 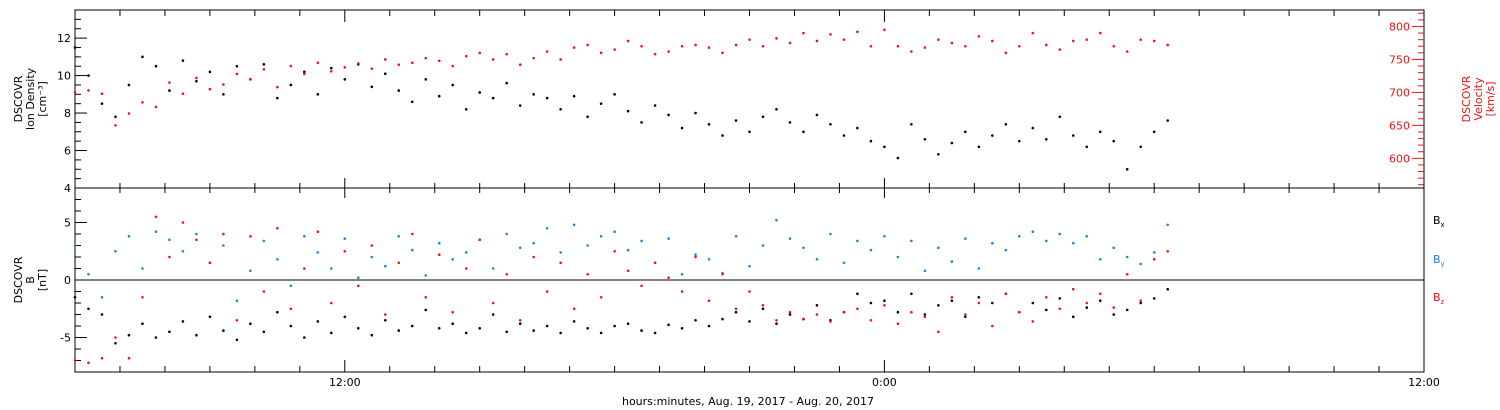 I want to click on magnetic-field-axis-label: DSCOVRB[nT], so click(x=30, y=279).